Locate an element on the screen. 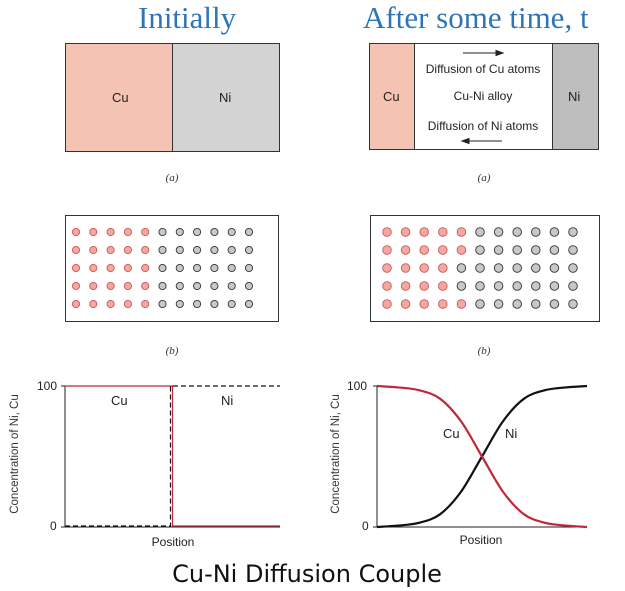 The width and height of the screenshot is (625, 591). alloy-label: Cu-Ni alloy is located at coordinates (483, 96).